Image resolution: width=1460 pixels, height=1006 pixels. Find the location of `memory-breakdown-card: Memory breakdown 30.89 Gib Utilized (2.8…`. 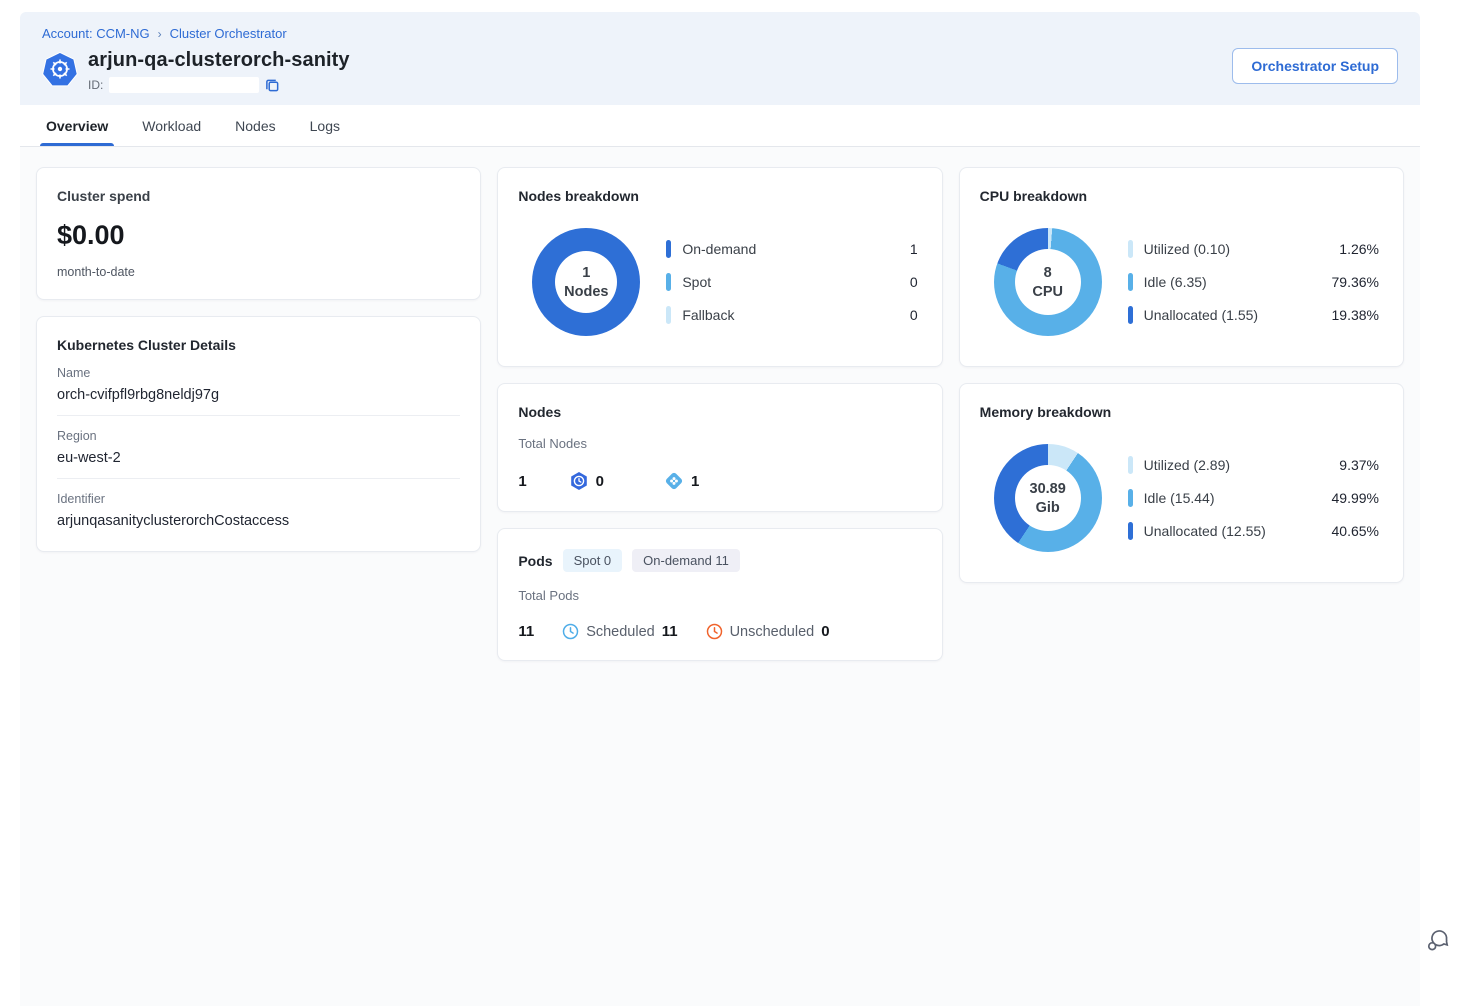

memory-breakdown-card: Memory breakdown 30.89 Gib Utilized (2.8… is located at coordinates (1181, 483).